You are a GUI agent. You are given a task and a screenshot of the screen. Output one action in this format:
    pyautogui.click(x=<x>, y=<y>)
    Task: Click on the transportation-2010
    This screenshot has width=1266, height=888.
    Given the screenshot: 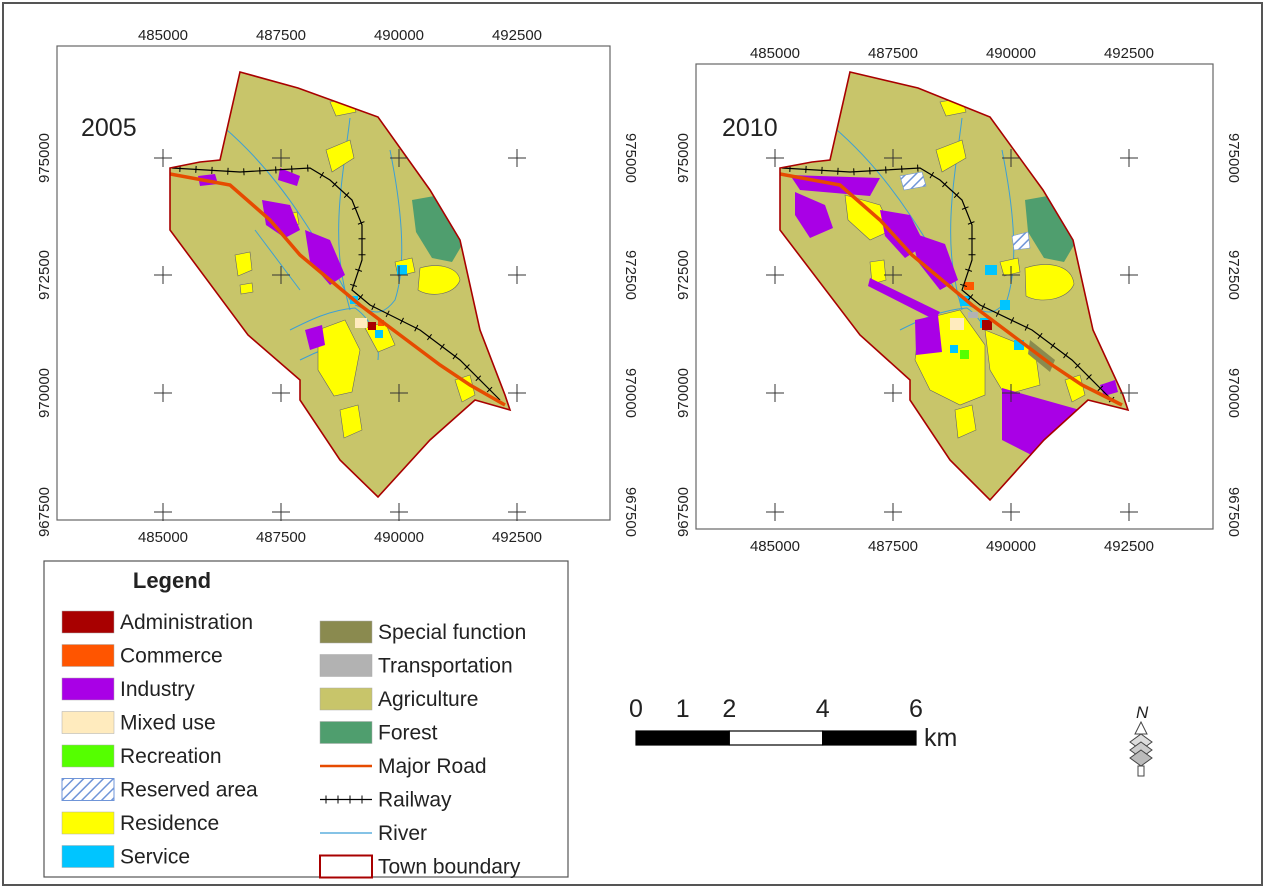 What is the action you would take?
    pyautogui.click(x=973, y=315)
    